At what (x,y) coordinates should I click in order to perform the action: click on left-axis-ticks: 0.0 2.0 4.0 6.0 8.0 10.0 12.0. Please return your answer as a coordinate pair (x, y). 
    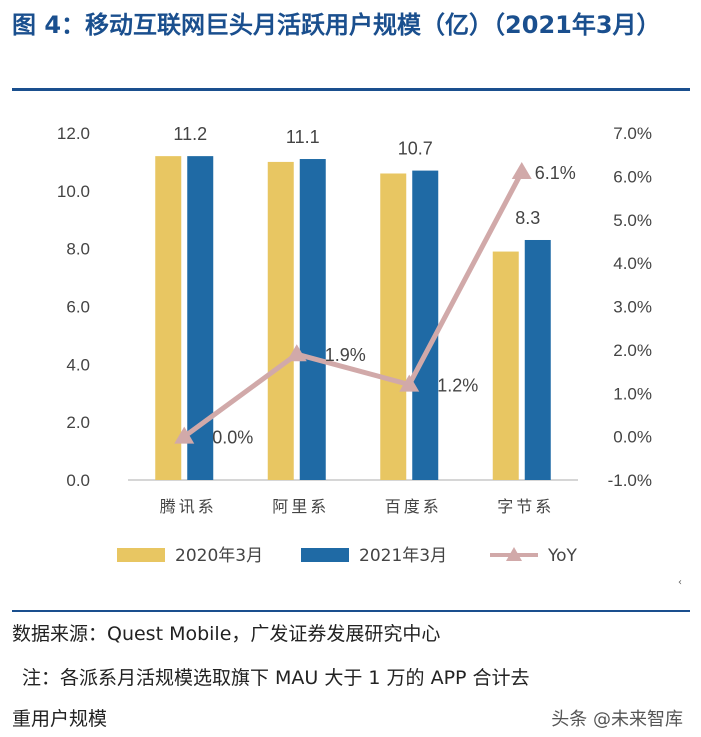
    Looking at the image, I should click on (73, 307).